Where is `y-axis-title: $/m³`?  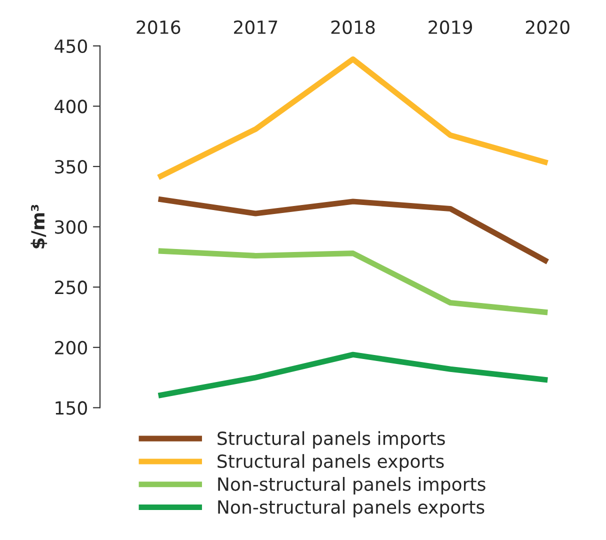
y-axis-title: $/m³ is located at coordinates (39, 226).